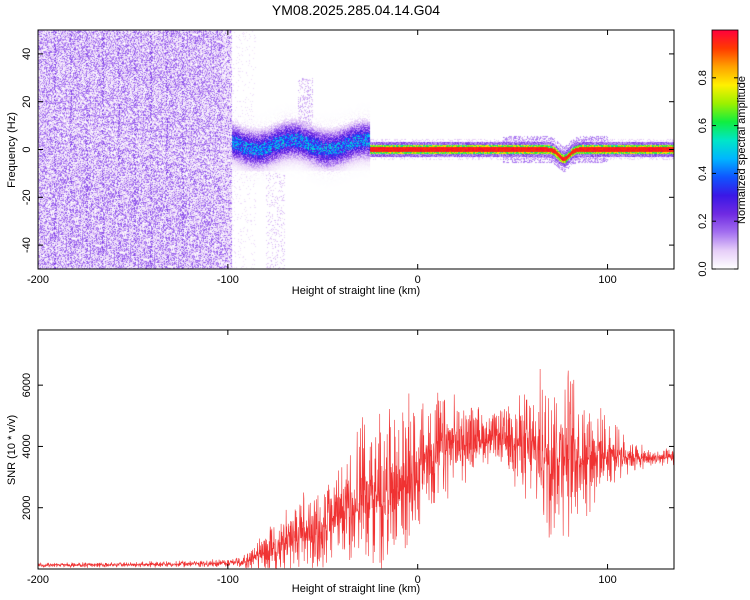 The width and height of the screenshot is (750, 600). Describe the element at coordinates (703, 77) in the screenshot. I see `colorbar-tick-label: 0.8` at that location.